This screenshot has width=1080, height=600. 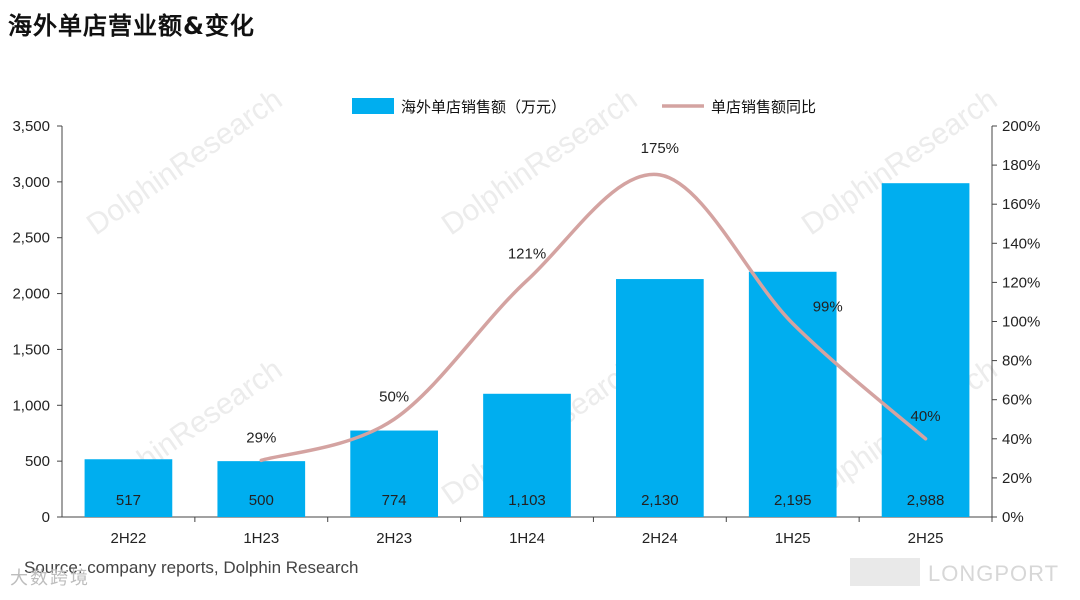 I want to click on line-value-label: 29%, so click(x=261, y=437).